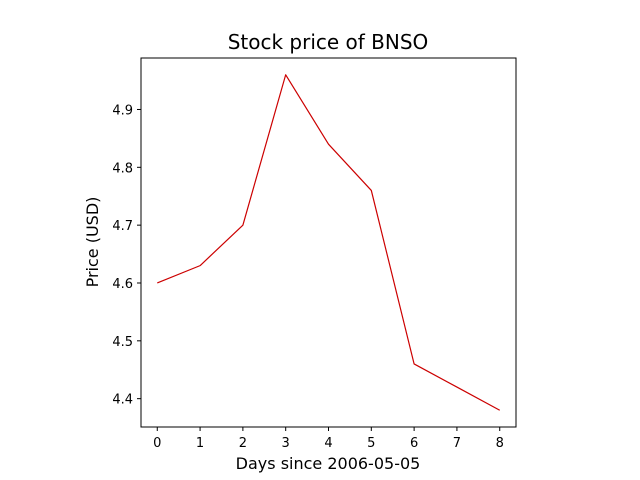 This screenshot has width=640, height=480. What do you see at coordinates (371, 443) in the screenshot?
I see `x-tick-label: 5` at bounding box center [371, 443].